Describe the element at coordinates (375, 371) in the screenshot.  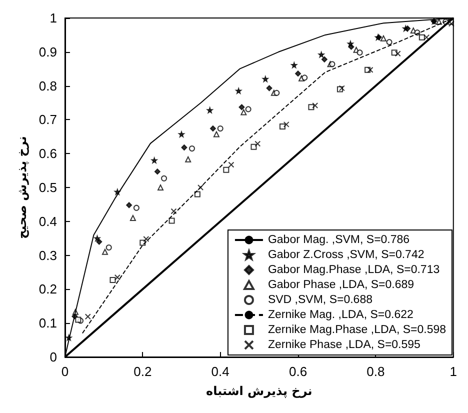
I see `x-tick-label: 0.8` at that location.